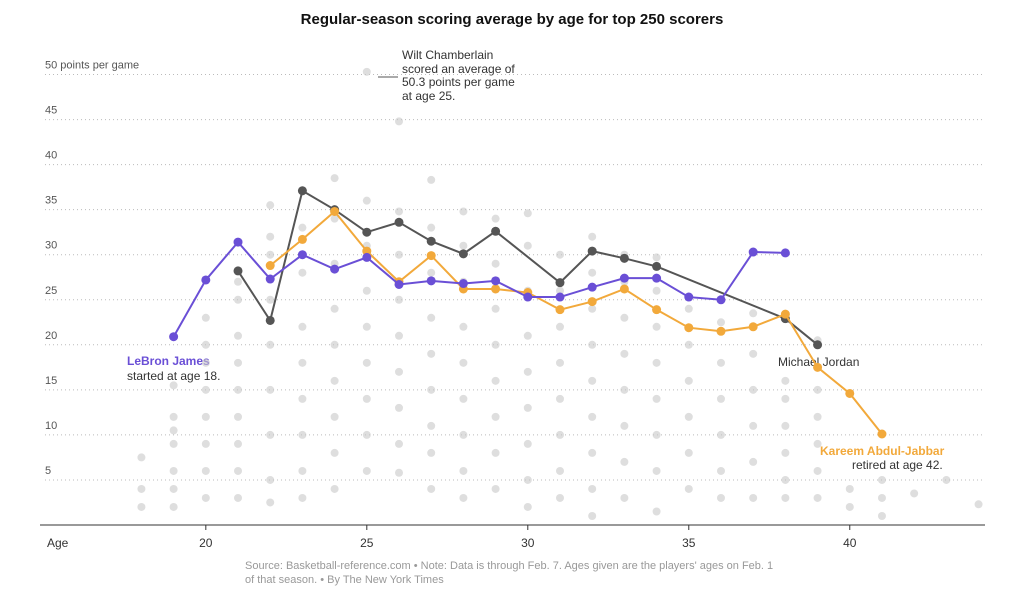 The width and height of the screenshot is (1024, 610). Describe the element at coordinates (367, 543) in the screenshot. I see `x-tick-label: 25` at that location.